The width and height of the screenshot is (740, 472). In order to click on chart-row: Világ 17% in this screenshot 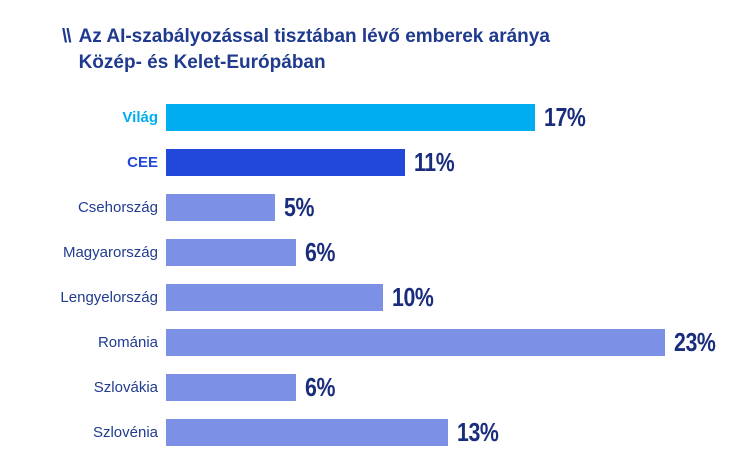, I will do `click(389, 117)`.